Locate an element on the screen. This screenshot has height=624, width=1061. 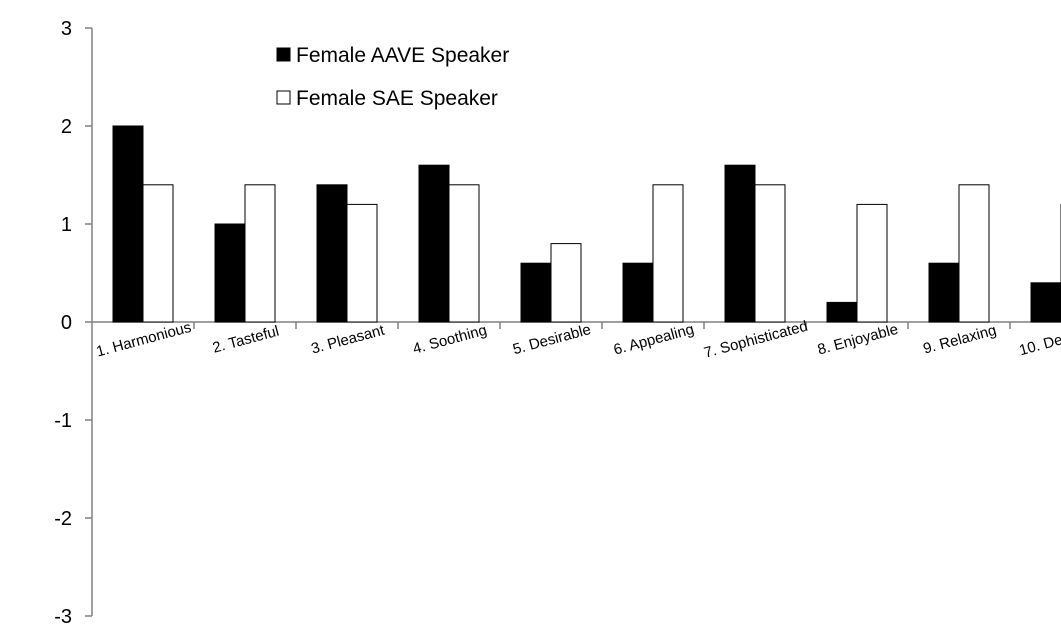
y-tick-label: -2 is located at coordinates (63, 519).